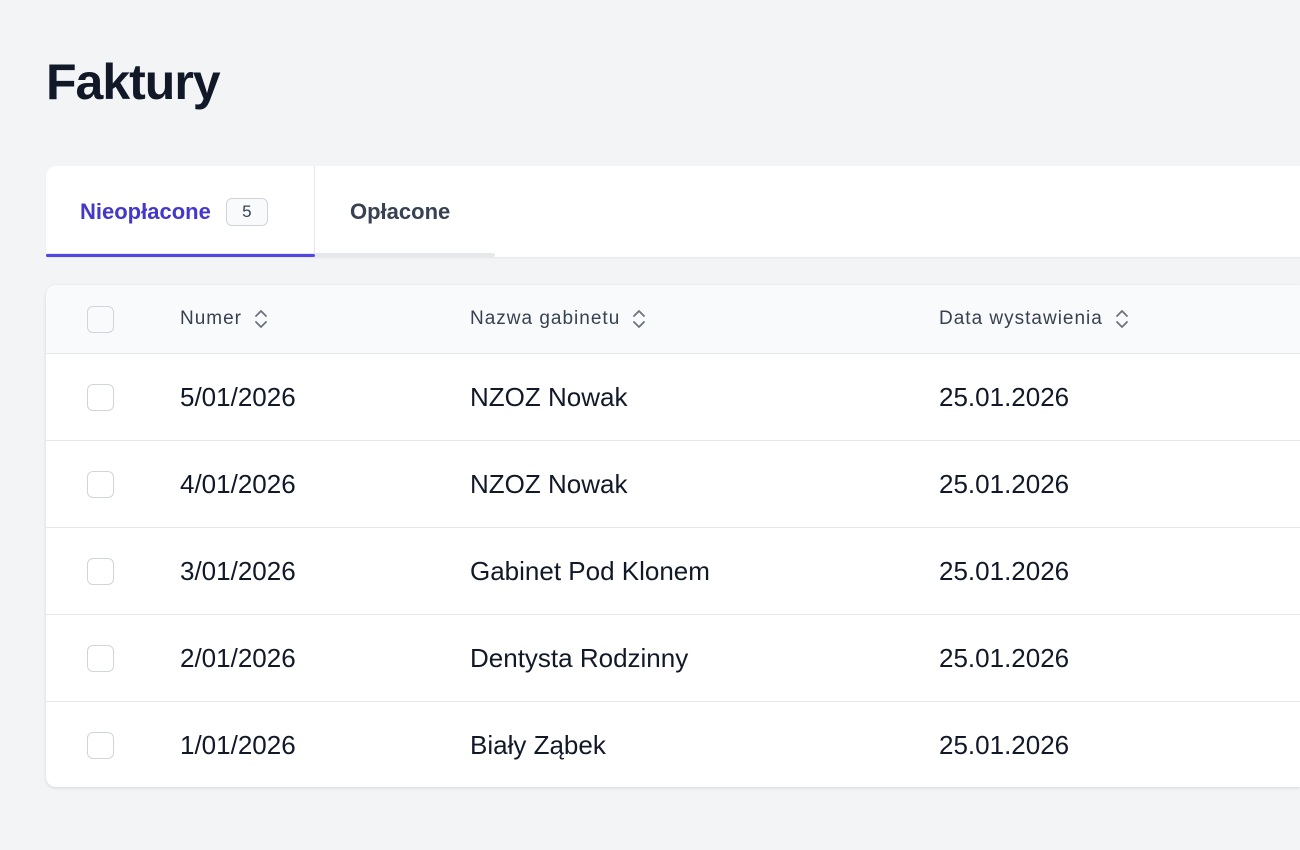 Image resolution: width=1300 pixels, height=850 pixels. Describe the element at coordinates (238, 570) in the screenshot. I see `invoice-number: 3/01/2026` at that location.